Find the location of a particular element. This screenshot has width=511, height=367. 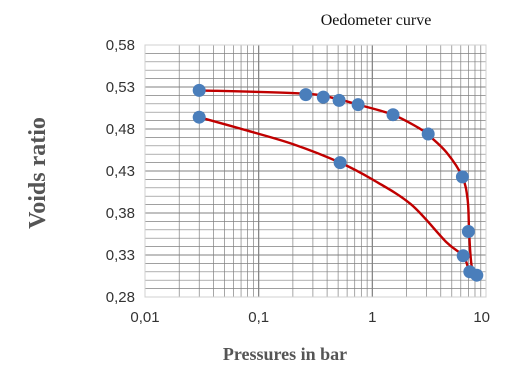

y-axis-ticks: 0,28 0,33 0,38 0,43 0,48 0,53 0,58 is located at coordinates (120, 171).